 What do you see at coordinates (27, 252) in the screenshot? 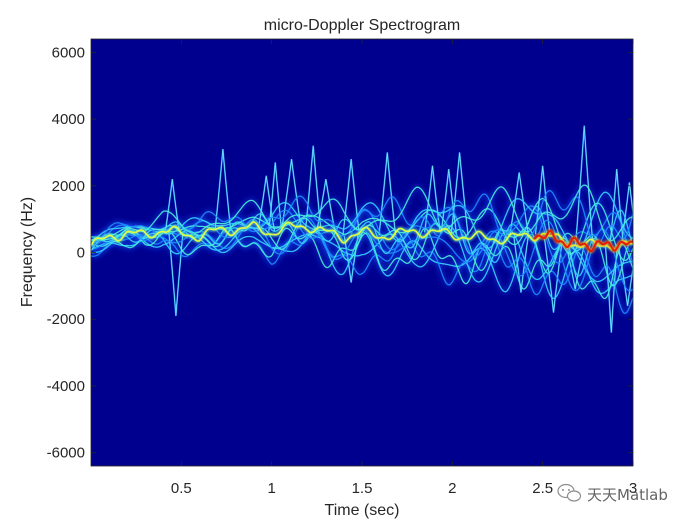
I see `y-axis-label: Frequency (Hz)` at bounding box center [27, 252].